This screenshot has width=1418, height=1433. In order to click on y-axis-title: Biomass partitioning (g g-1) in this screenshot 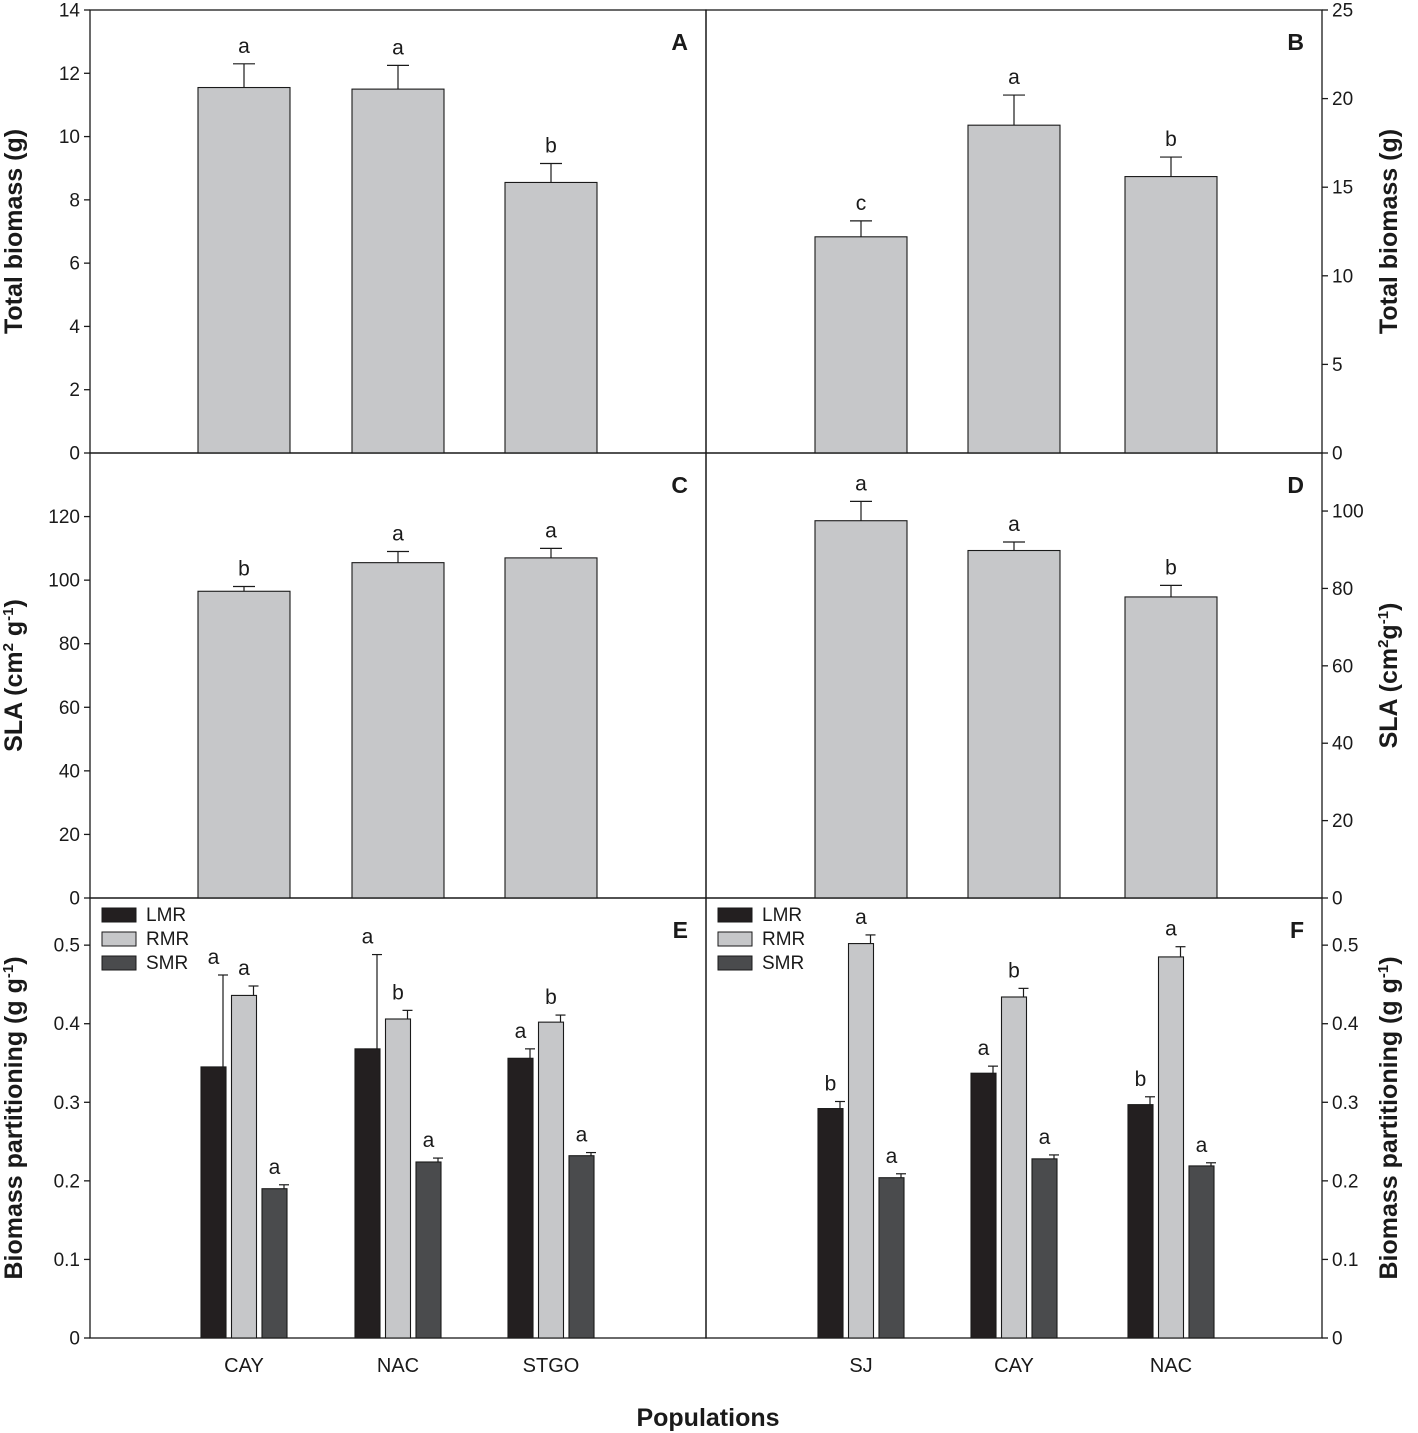, I will do `click(1389, 1117)`.